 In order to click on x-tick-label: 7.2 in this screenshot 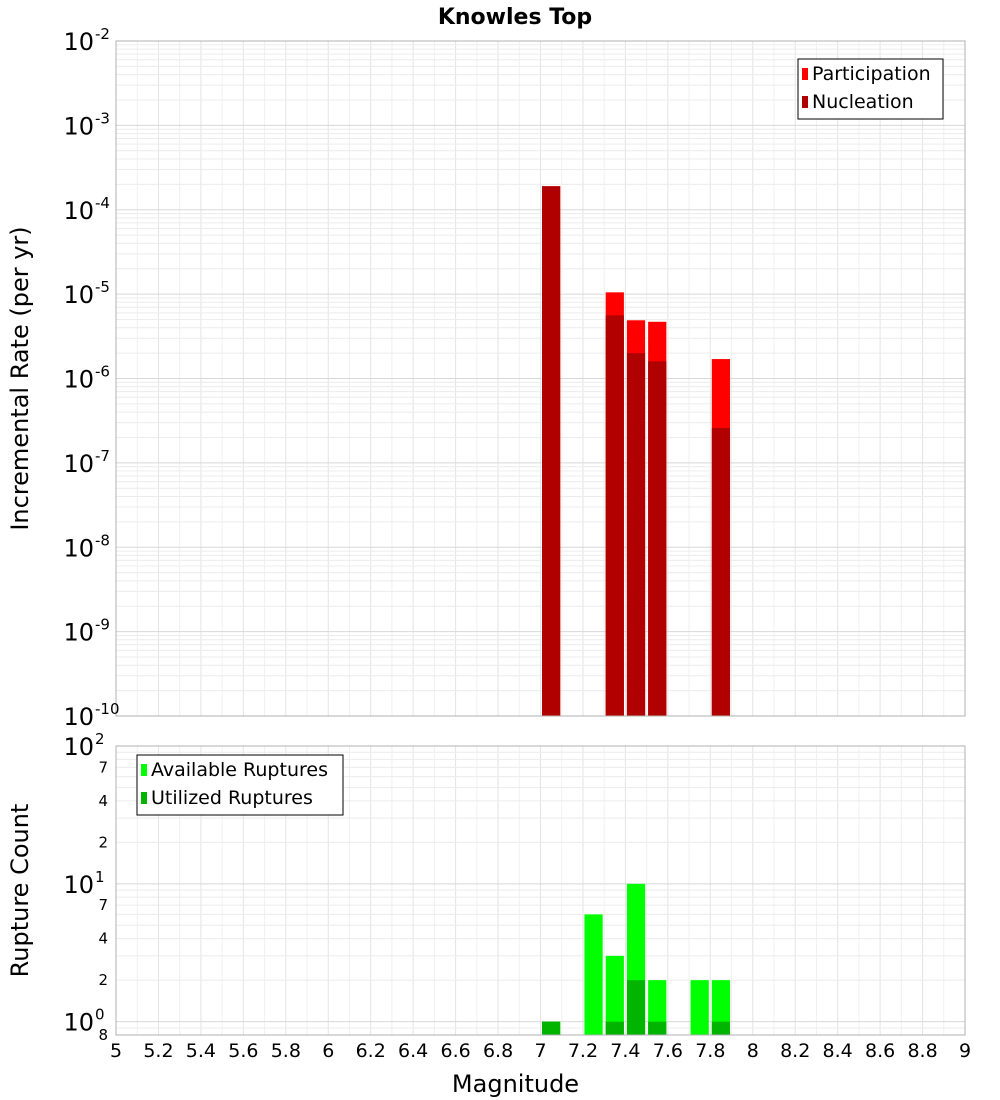, I will do `click(583, 1051)`.